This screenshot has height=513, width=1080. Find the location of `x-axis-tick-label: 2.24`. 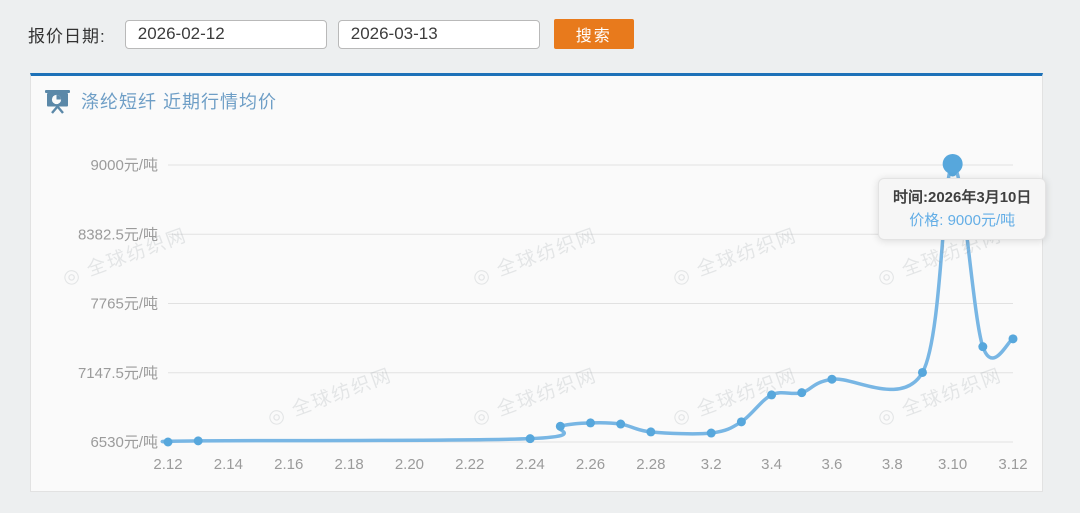

x-axis-tick-label: 2.24 is located at coordinates (530, 464).